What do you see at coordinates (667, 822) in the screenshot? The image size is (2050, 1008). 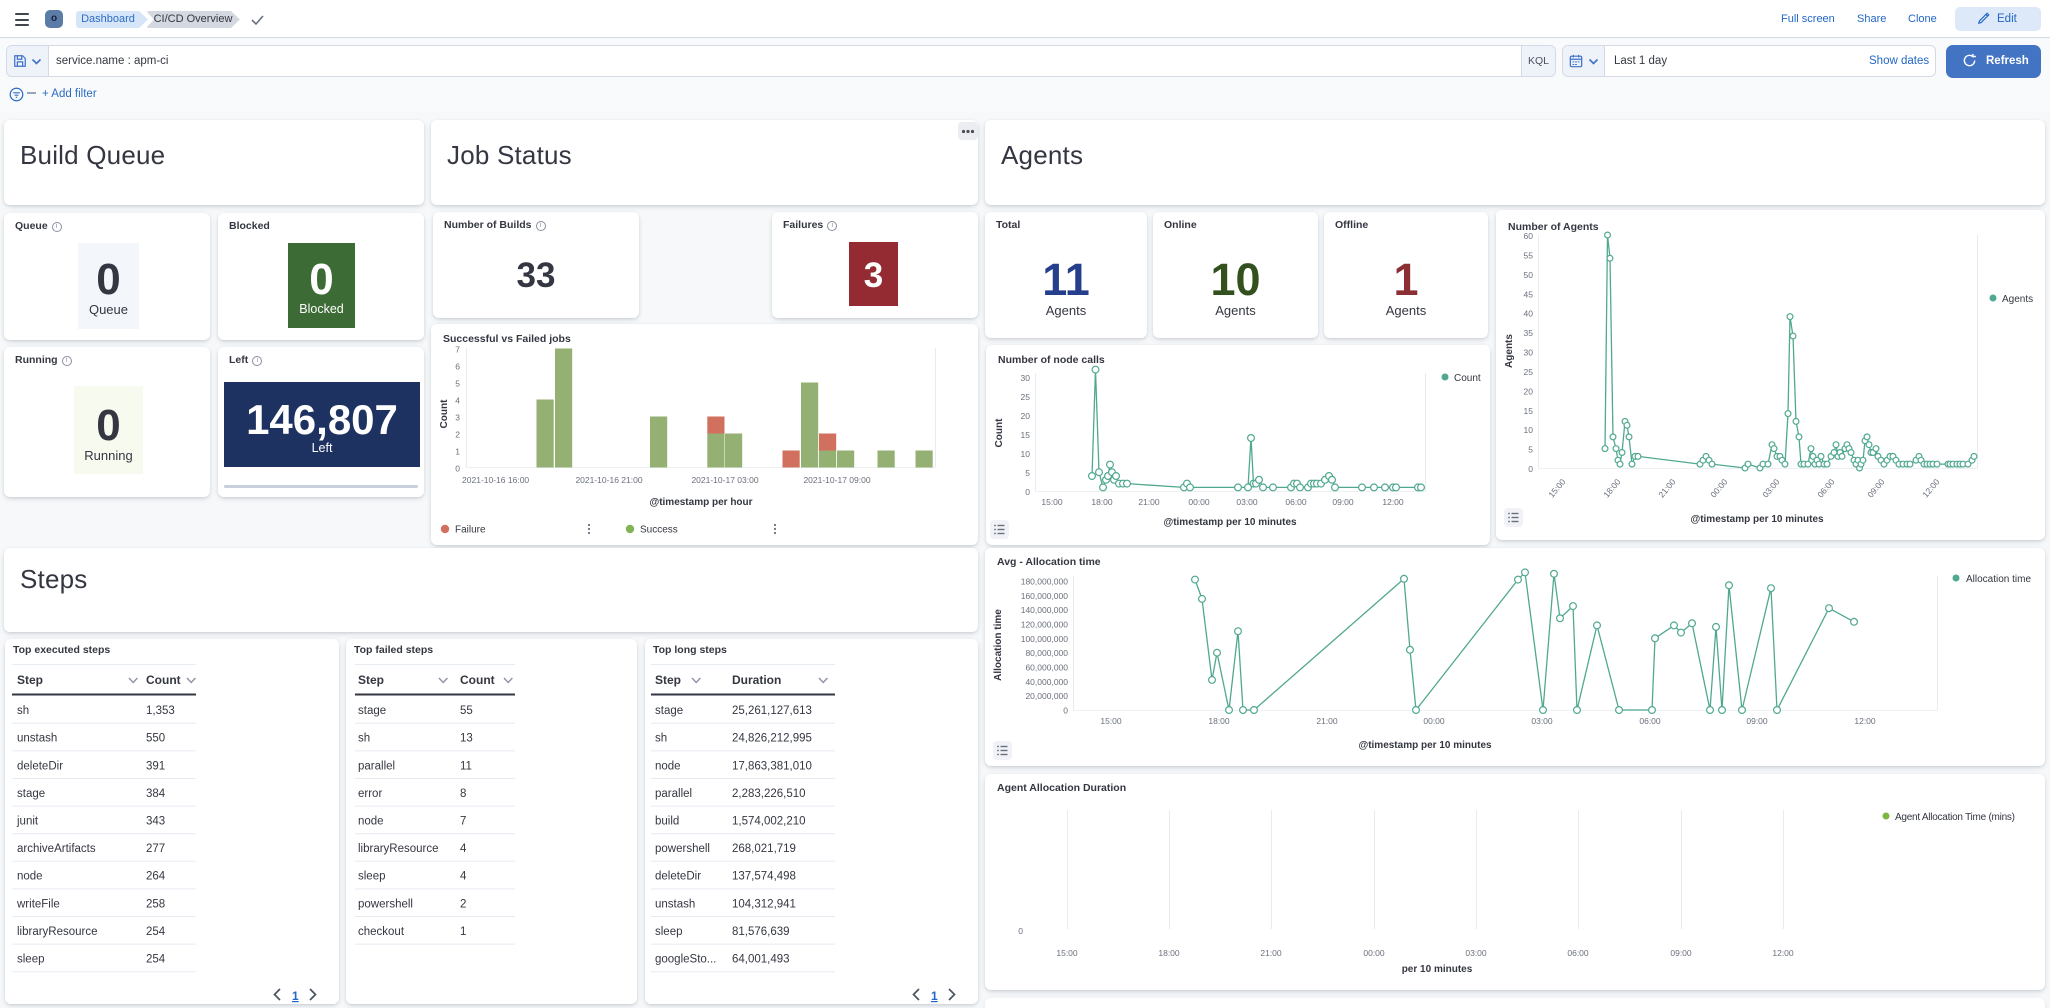 I see `svg-text: build` at bounding box center [667, 822].